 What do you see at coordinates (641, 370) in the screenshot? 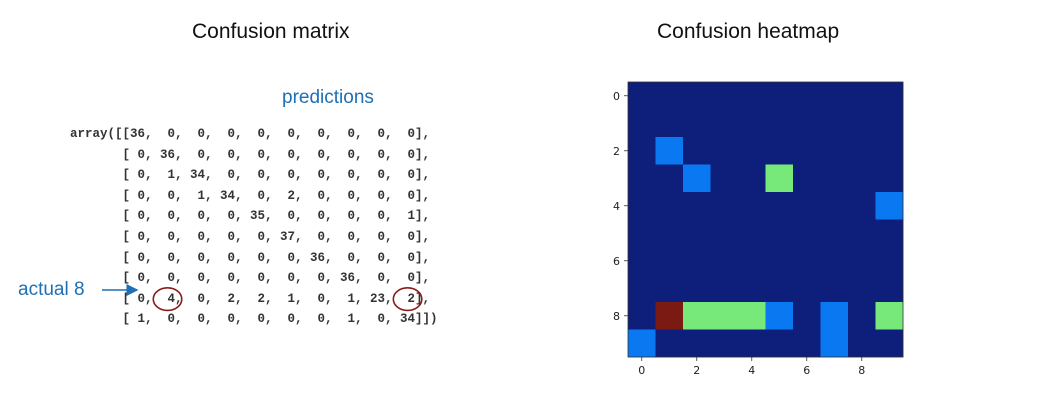
I see `x-tick-label-0: 0` at bounding box center [641, 370].